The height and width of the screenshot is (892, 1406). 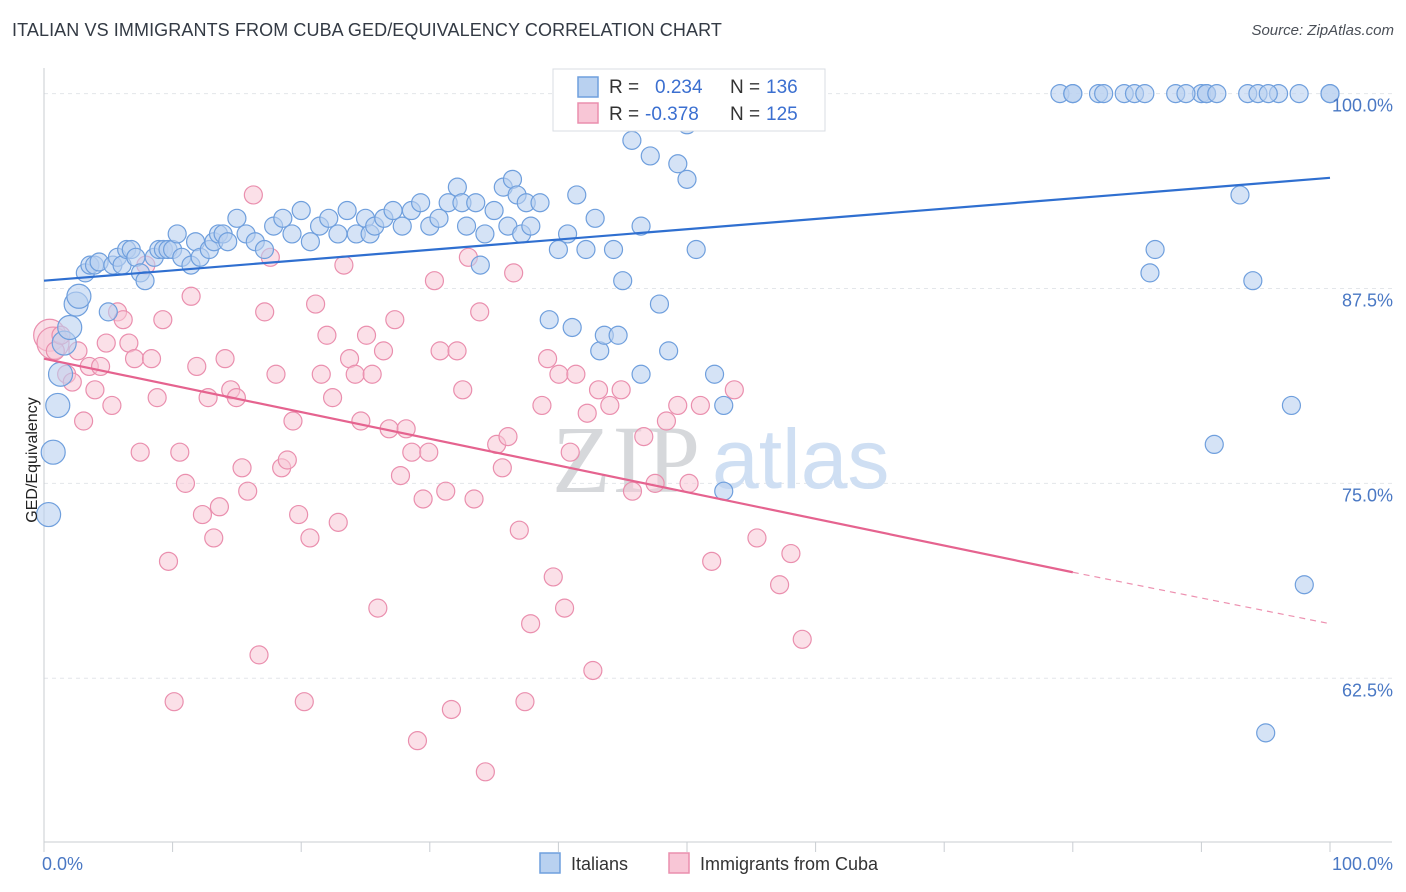 I want to click on y-tick-label-1: 75.0%, so click(x=1367, y=495).